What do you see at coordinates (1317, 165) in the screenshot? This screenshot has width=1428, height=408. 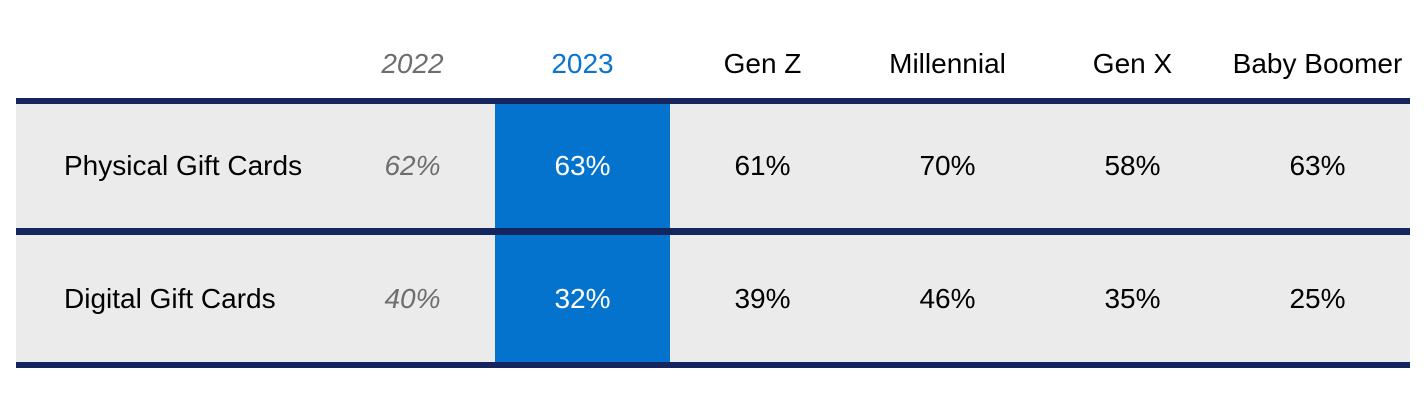 I see `cell-physical-baby-boomer: 63%` at bounding box center [1317, 165].